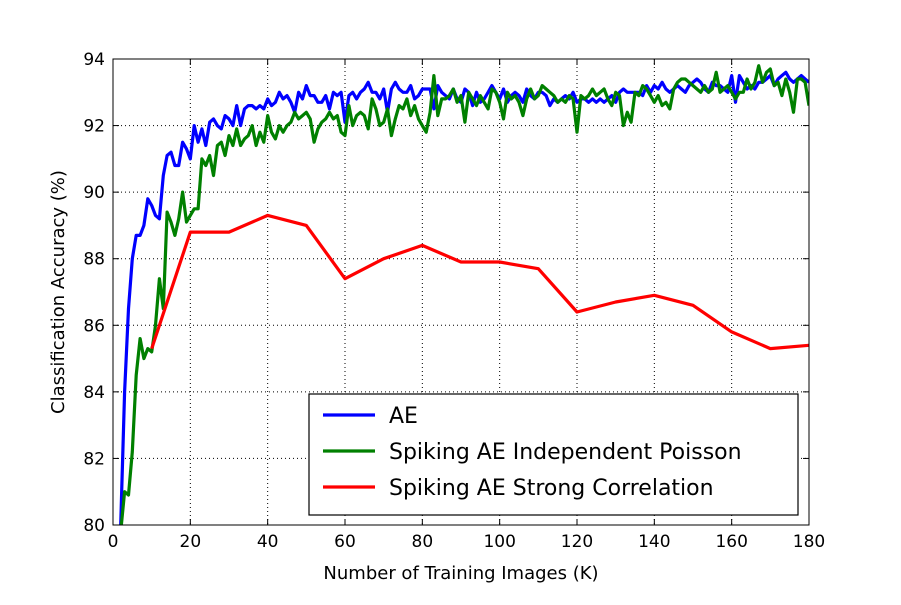 This screenshot has height=605, width=901. What do you see at coordinates (94, 393) in the screenshot?
I see `y-tick-label: 84` at bounding box center [94, 393].